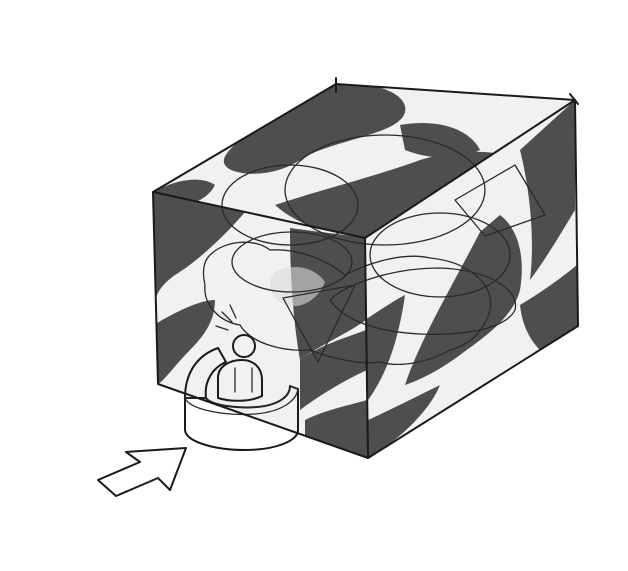  Describe the element at coordinates (142, 472) in the screenshot. I see `arrow-icon` at that location.